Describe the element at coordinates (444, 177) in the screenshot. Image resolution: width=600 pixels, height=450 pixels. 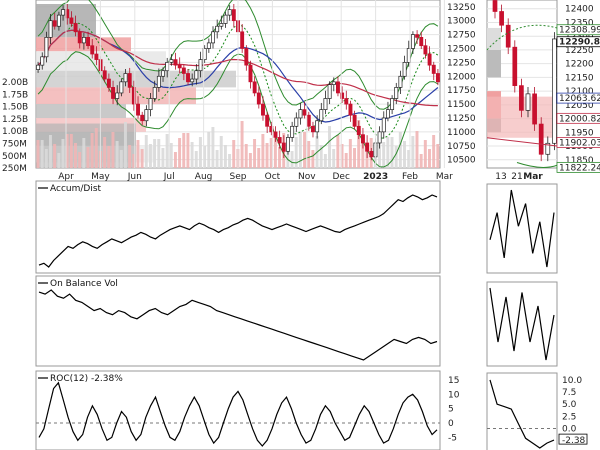
I see `month-label: Mar` at that location.